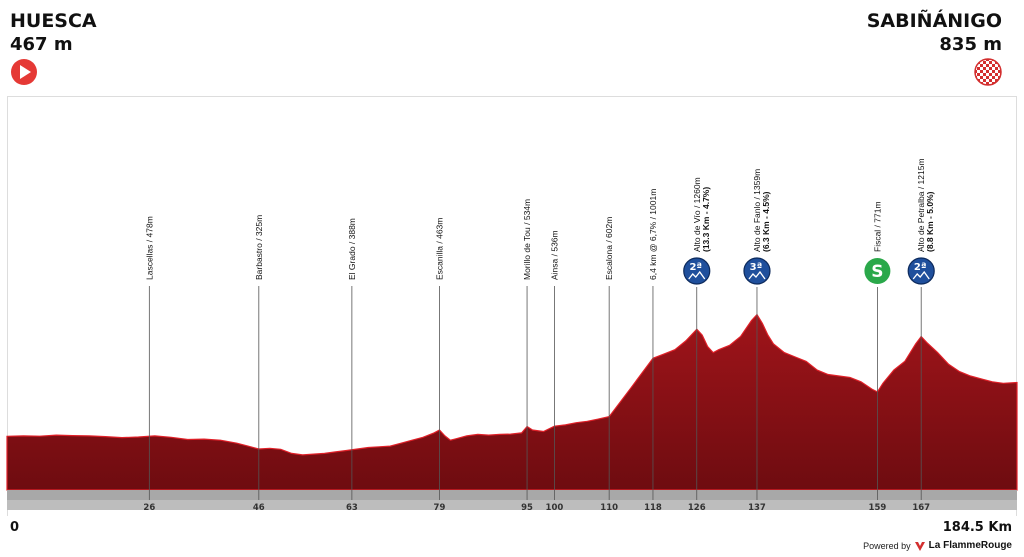  What do you see at coordinates (970, 545) in the screenshot?
I see `brand-name: La FlammeRouge` at bounding box center [970, 545].